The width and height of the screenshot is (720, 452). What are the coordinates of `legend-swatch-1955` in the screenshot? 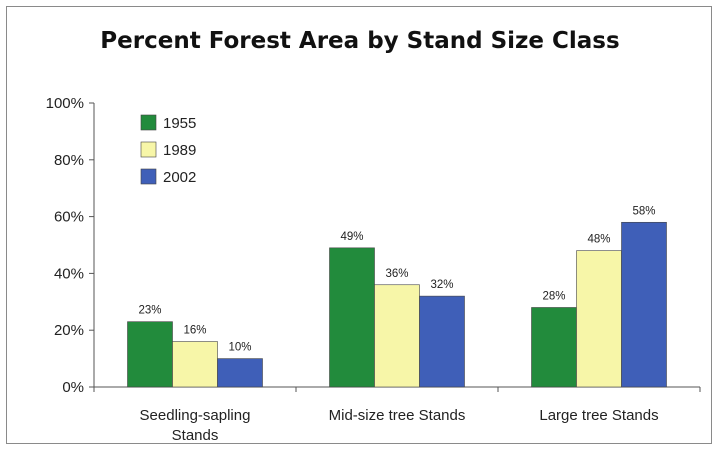 It's located at (148, 122).